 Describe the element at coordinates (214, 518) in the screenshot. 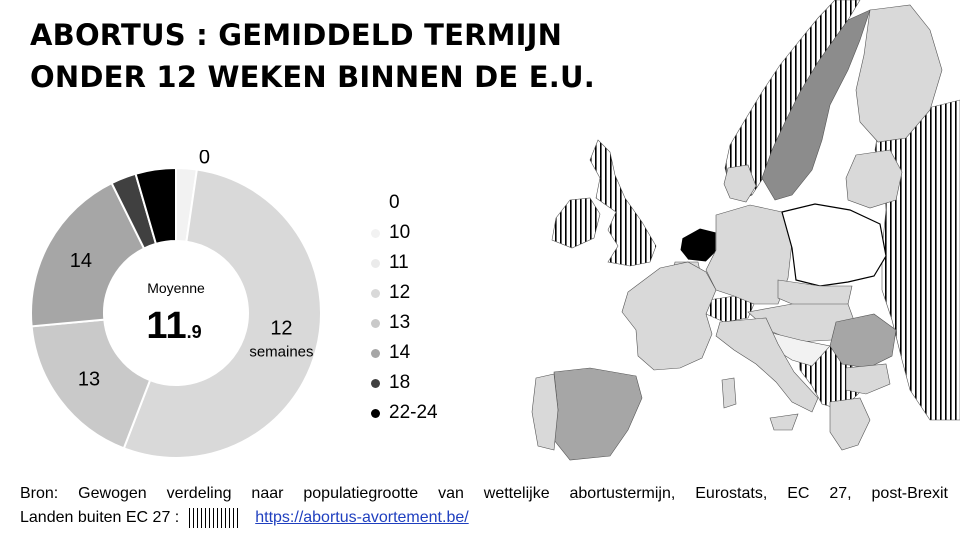

I see `stripe-swatch` at that location.